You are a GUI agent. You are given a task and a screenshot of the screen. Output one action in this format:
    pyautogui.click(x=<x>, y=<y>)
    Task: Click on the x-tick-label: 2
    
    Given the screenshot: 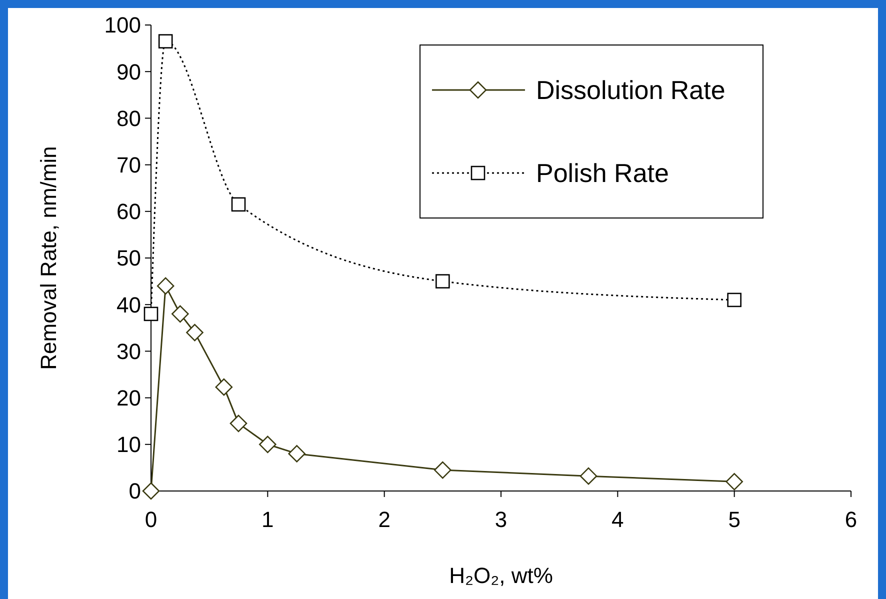 What is the action you would take?
    pyautogui.click(x=384, y=519)
    